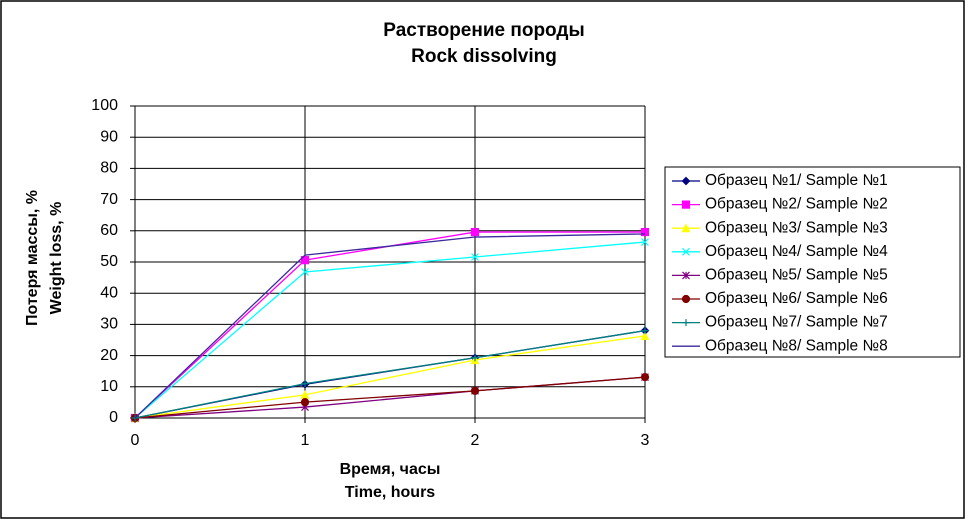 The height and width of the screenshot is (521, 968). I want to click on y-tick-label: 70, so click(109, 199).